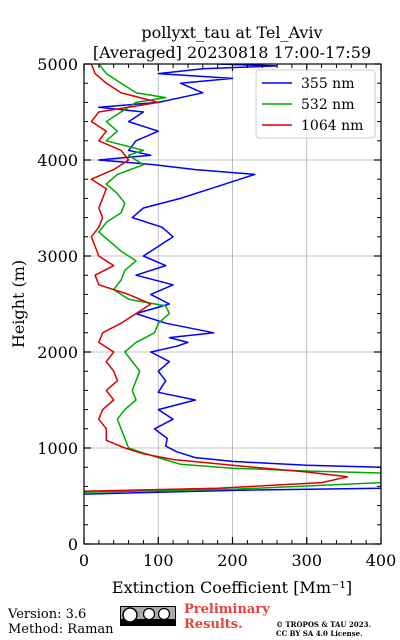 This screenshot has width=400, height=640. I want to click on legend-box, so click(315, 104).